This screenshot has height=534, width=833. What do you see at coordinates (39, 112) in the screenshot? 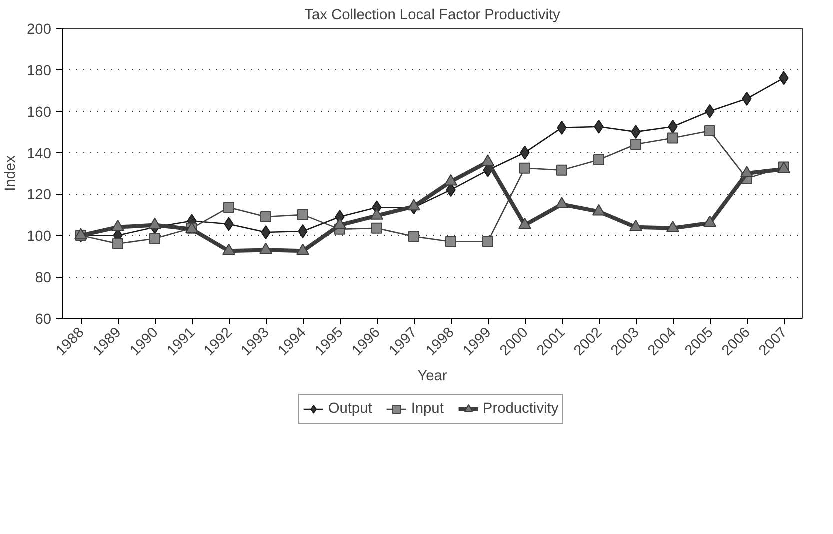
I see `y-tick-label: 160` at bounding box center [39, 112].